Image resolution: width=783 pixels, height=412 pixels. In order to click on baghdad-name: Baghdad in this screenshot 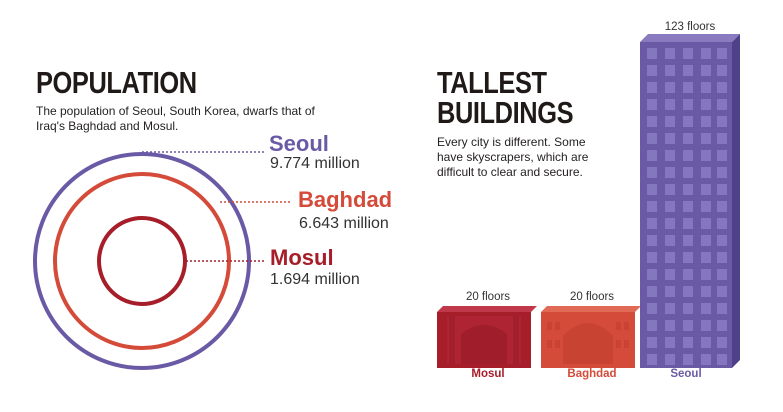, I will do `click(345, 199)`.